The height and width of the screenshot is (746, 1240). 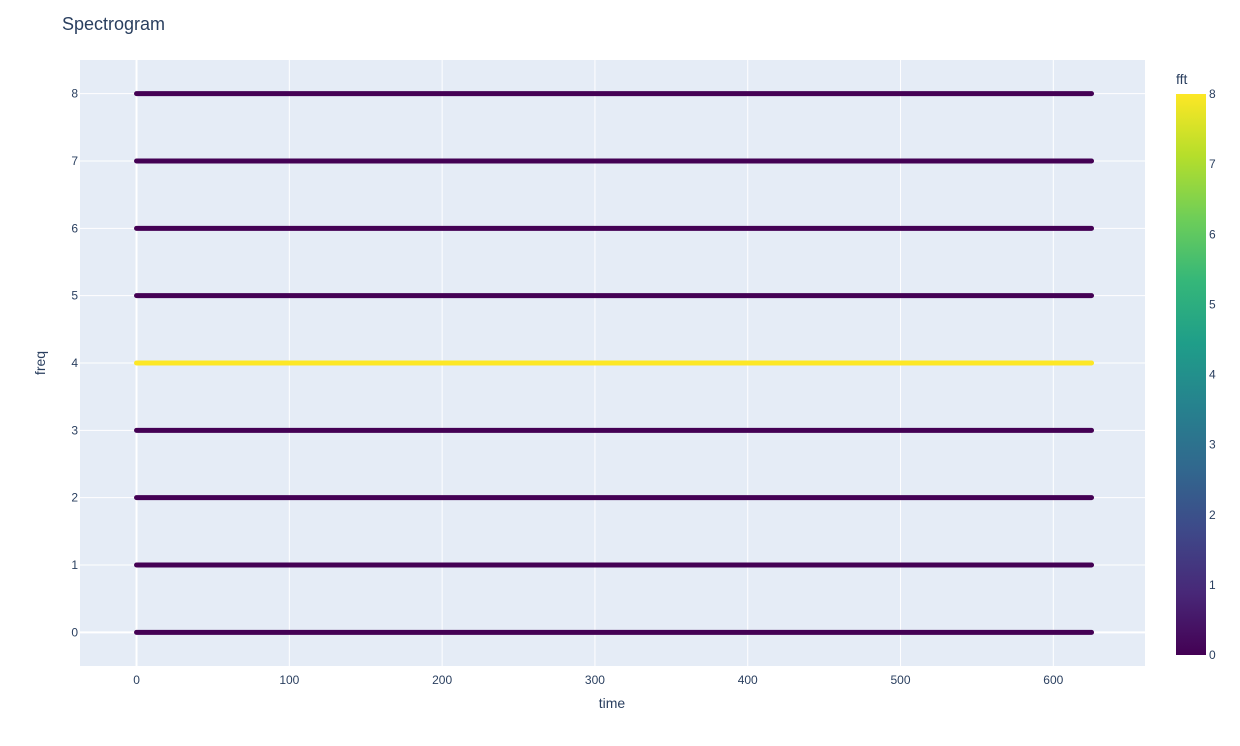 What do you see at coordinates (1212, 234) in the screenshot?
I see `colorbar-tick-label: 6` at bounding box center [1212, 234].